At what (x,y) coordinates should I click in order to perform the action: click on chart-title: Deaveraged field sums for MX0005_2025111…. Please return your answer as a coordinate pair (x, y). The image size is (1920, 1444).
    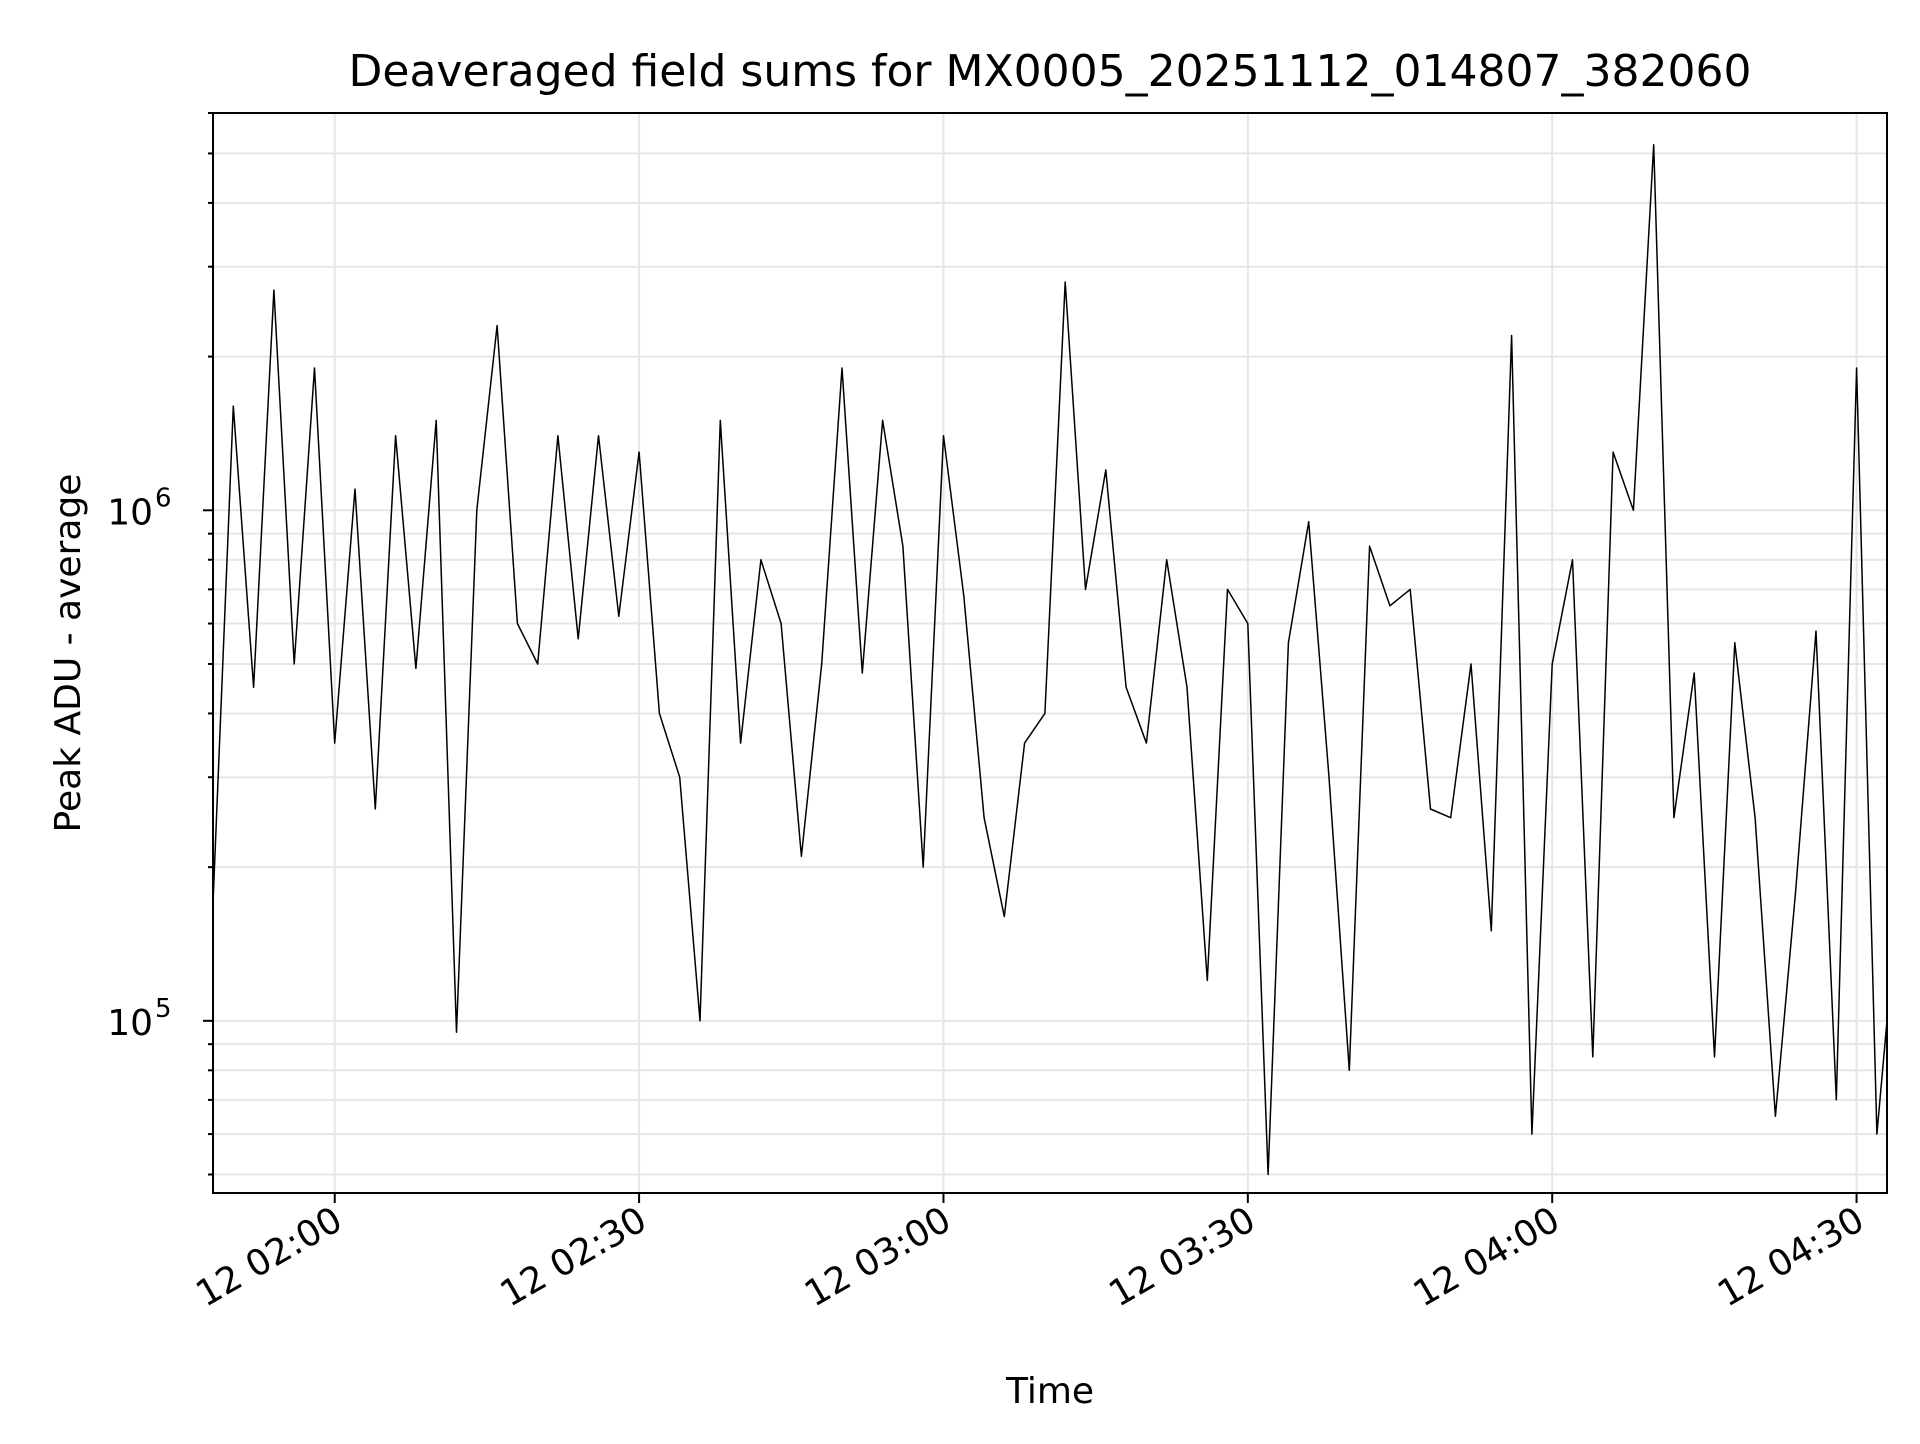
    Looking at the image, I should click on (1050, 71).